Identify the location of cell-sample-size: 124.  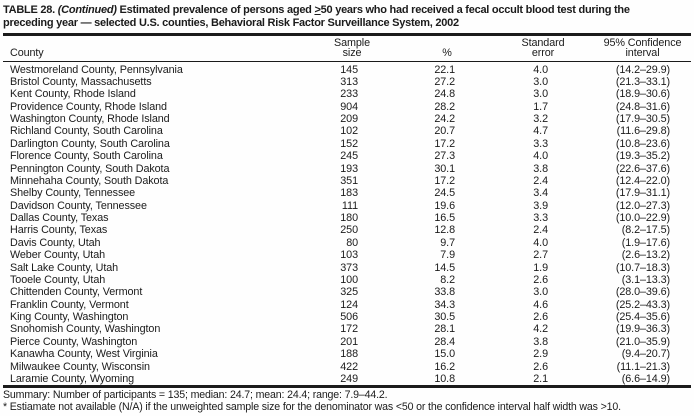
(349, 304).